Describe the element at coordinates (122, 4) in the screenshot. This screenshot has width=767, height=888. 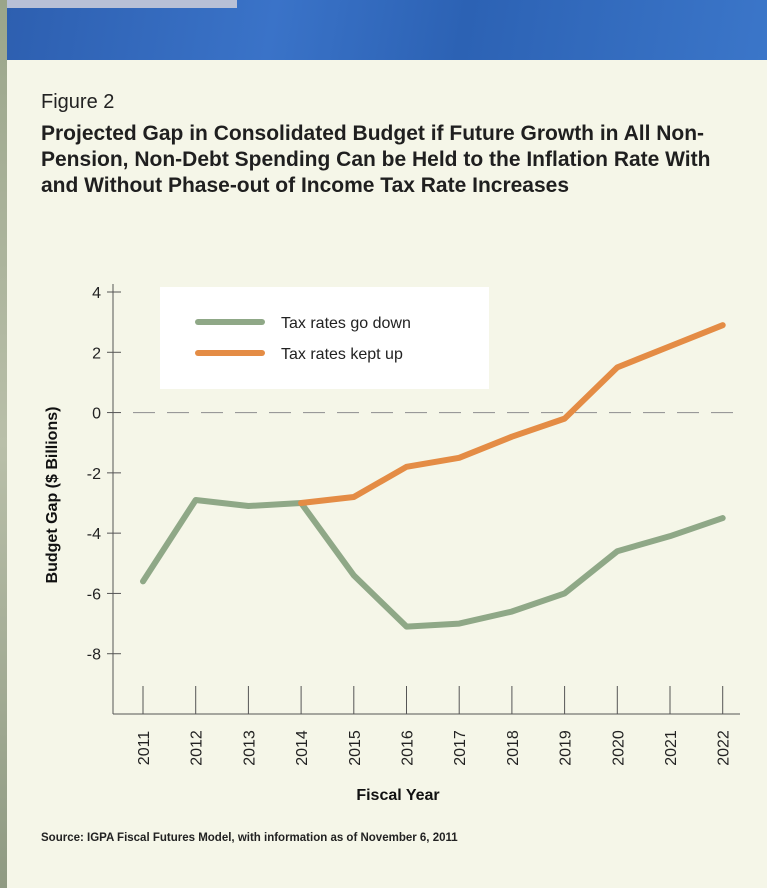
I see `header-tab` at that location.